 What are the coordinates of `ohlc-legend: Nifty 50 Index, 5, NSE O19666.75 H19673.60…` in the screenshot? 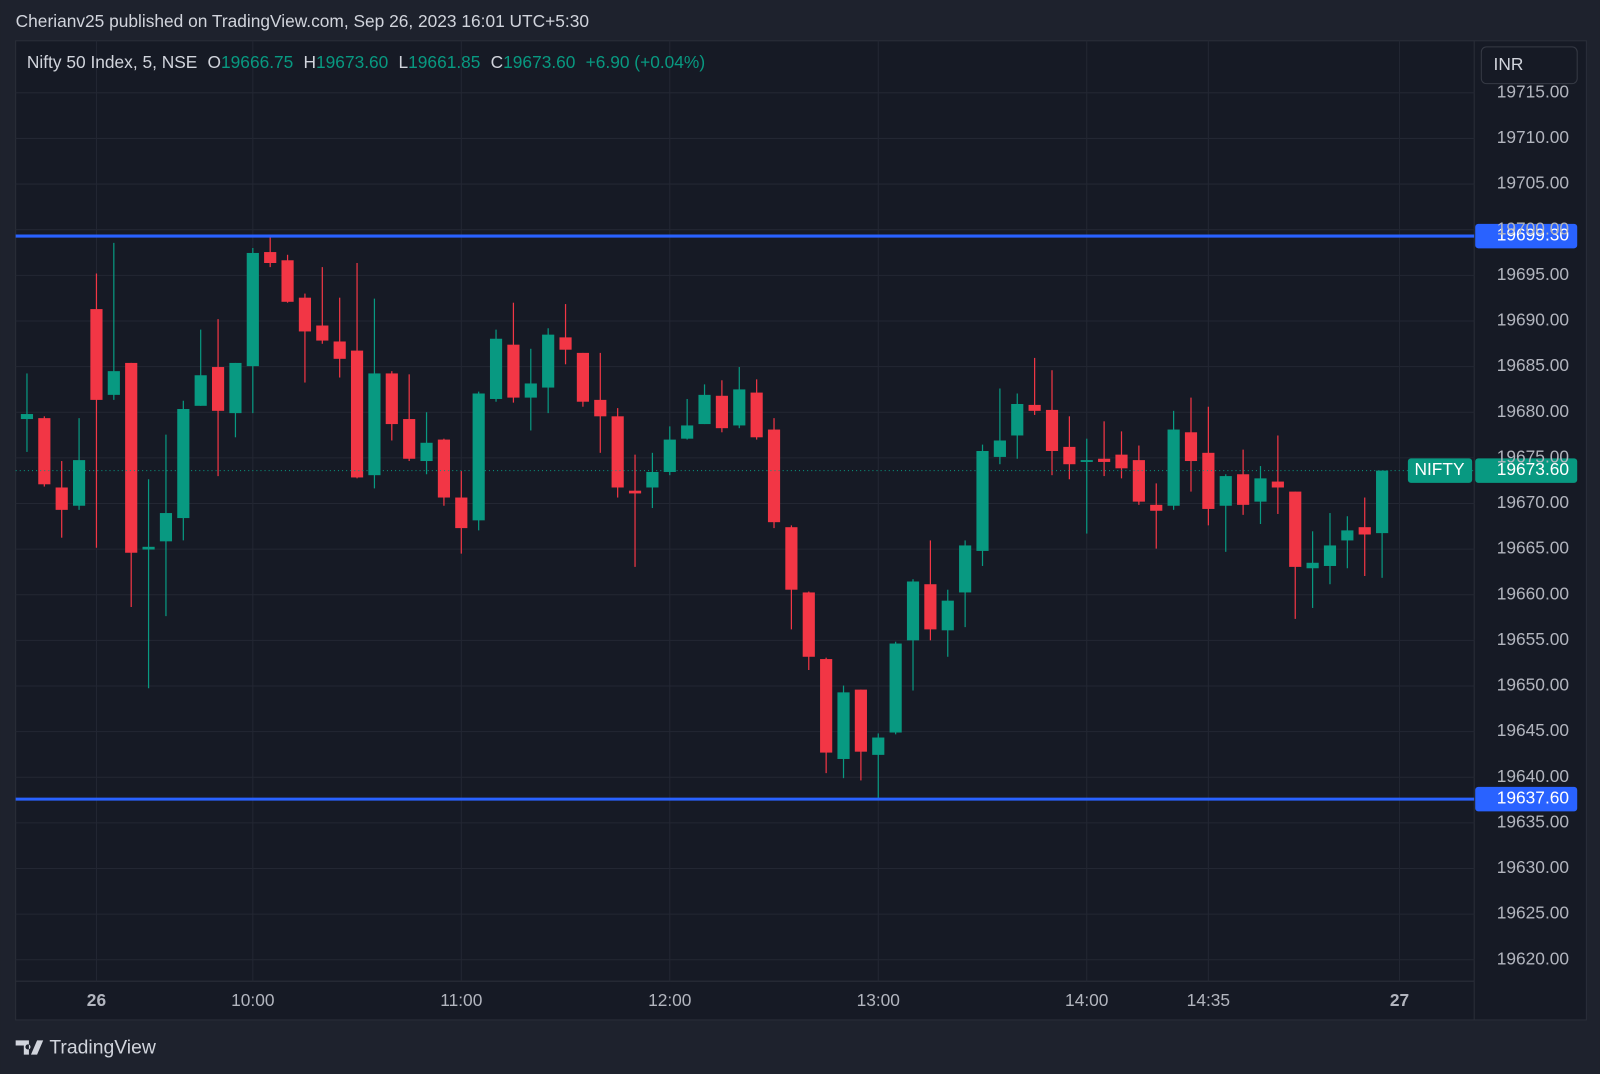 It's located at (366, 62).